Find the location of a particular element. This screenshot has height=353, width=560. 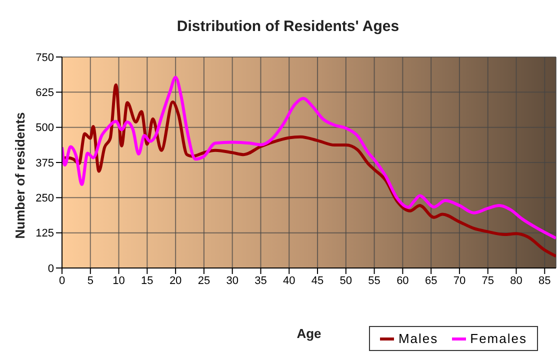

x-tick-label: 40 is located at coordinates (289, 280).